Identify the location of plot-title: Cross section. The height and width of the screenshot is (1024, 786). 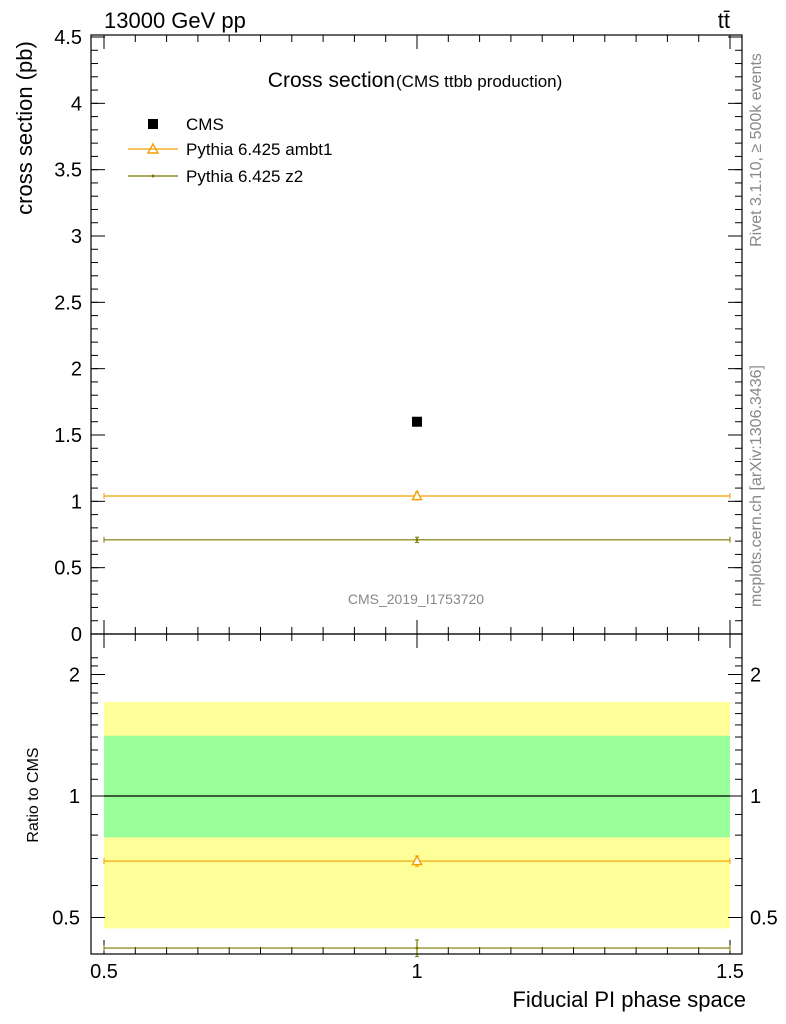
(331, 80).